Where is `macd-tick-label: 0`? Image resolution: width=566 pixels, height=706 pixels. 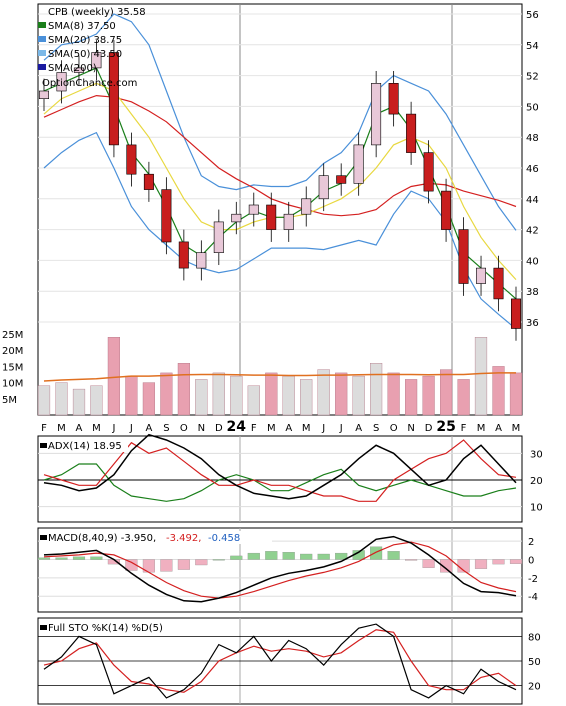 macd-tick-label: 0 is located at coordinates (531, 561).